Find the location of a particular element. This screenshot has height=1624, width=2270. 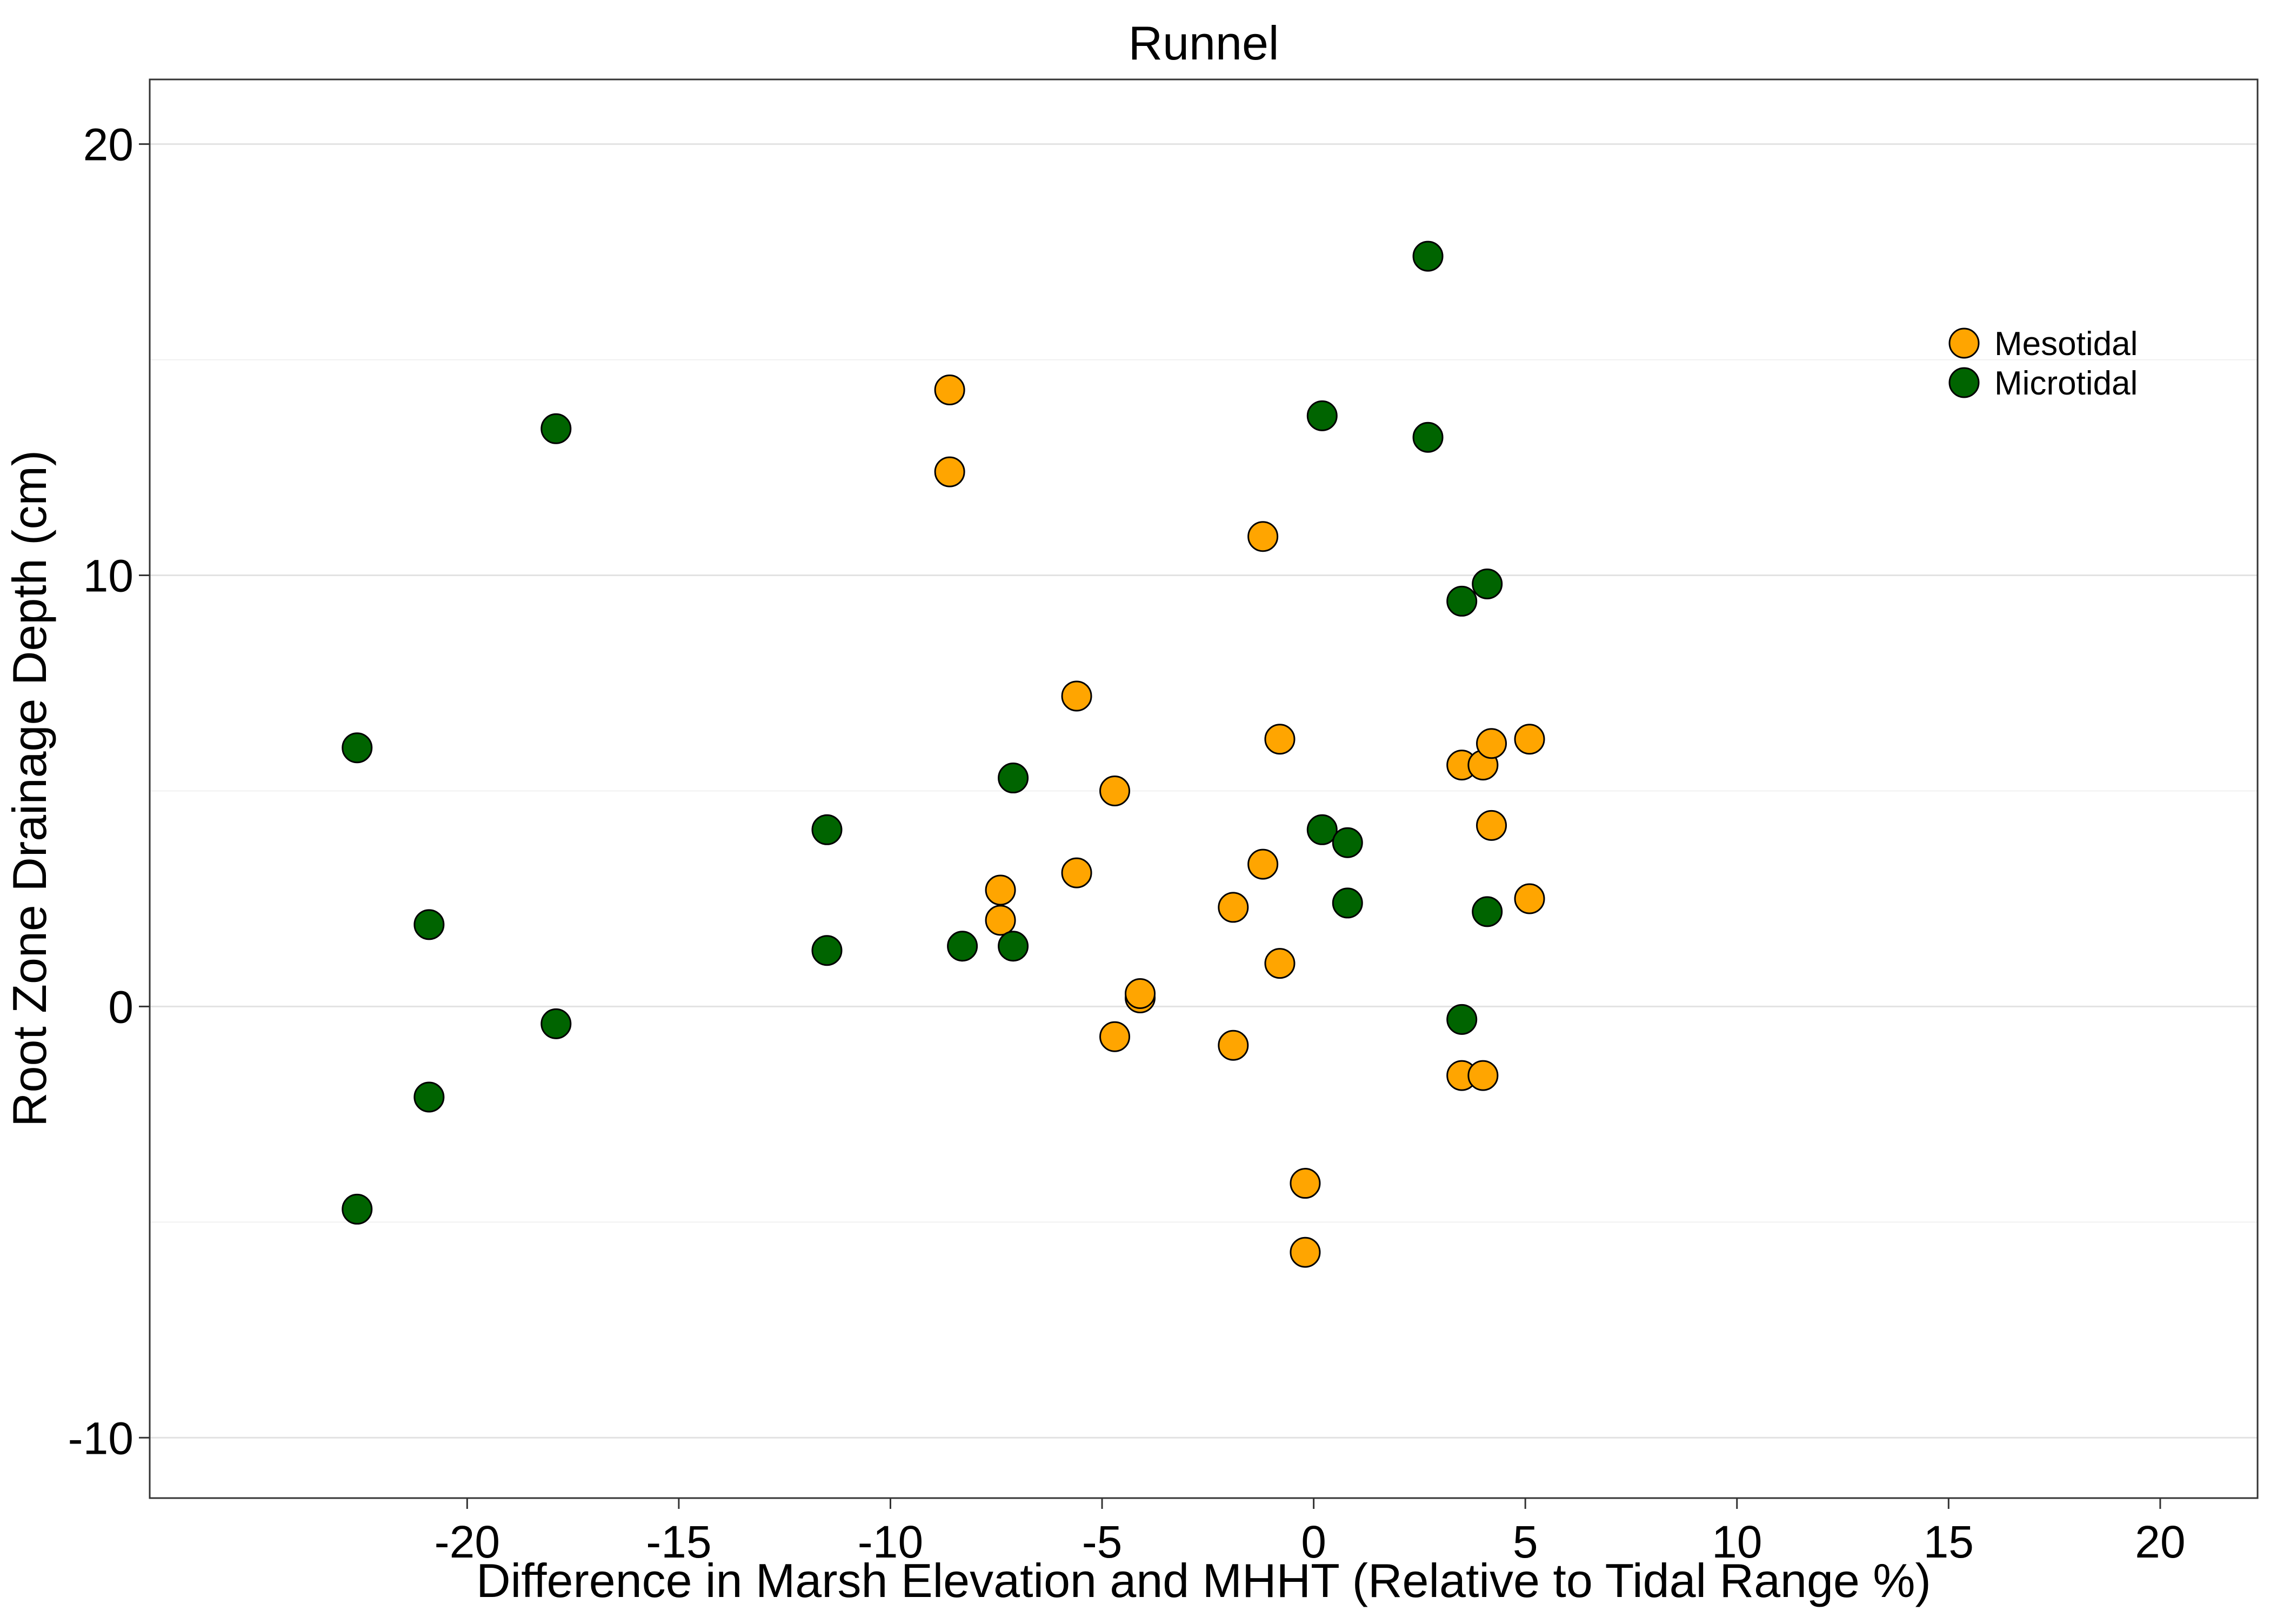

legend-key-microtidal is located at coordinates (1964, 383).